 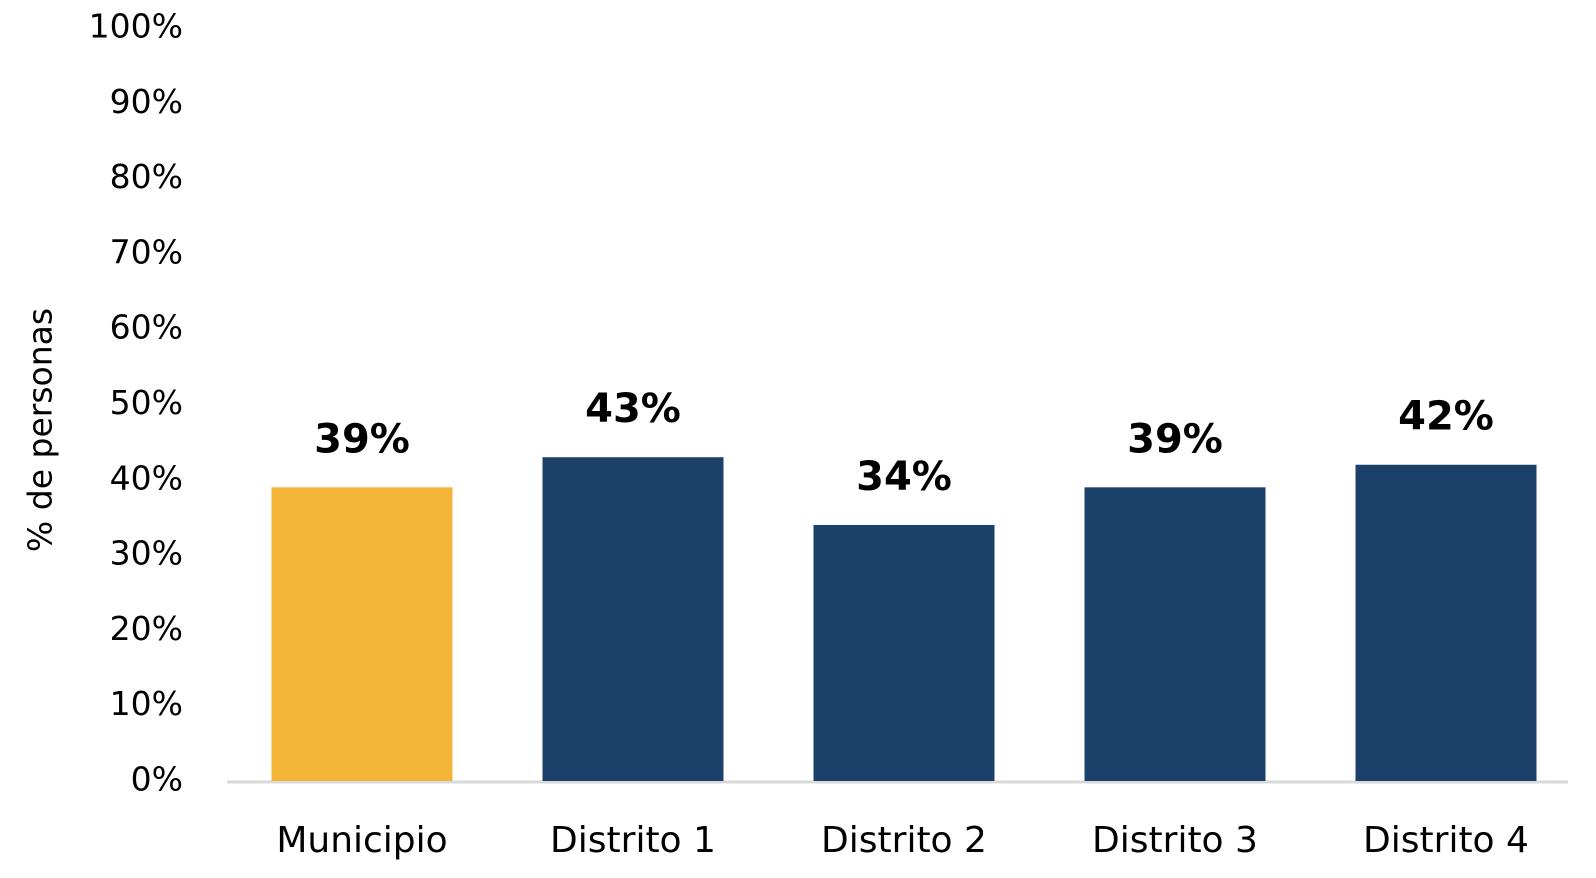 I want to click on x-tick-label: Municipio, so click(x=361, y=840).